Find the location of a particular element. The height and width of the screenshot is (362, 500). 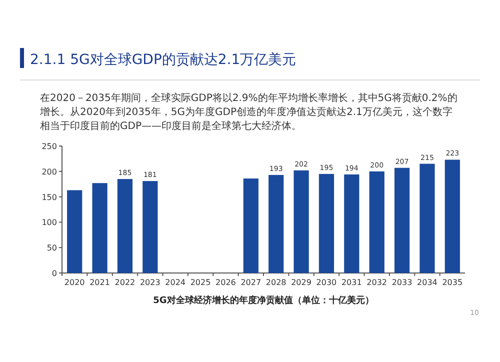

y-tick-label: 100 is located at coordinates (49, 223).